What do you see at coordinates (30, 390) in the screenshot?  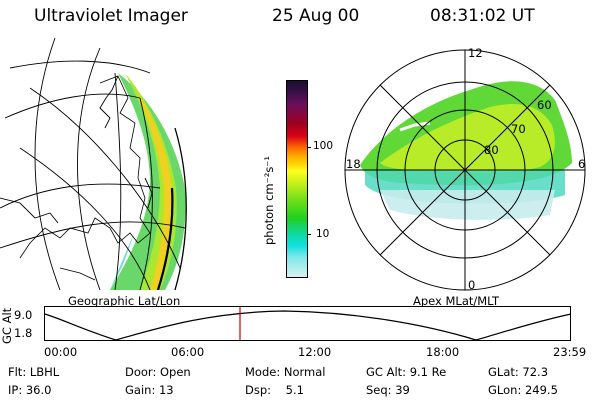 I see `info-ip: IP: 36.0` at bounding box center [30, 390].